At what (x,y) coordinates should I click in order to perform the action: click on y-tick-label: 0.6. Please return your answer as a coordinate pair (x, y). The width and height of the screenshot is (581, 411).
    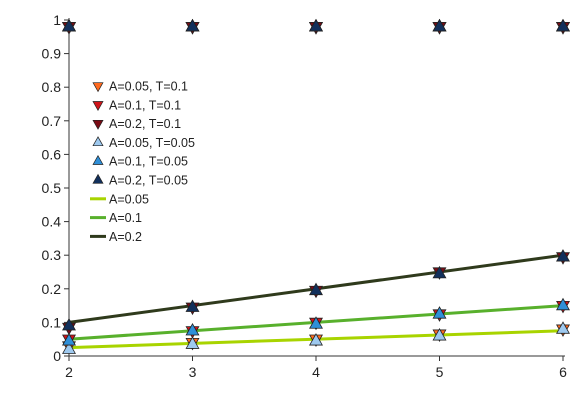
    Looking at the image, I should click on (52, 154).